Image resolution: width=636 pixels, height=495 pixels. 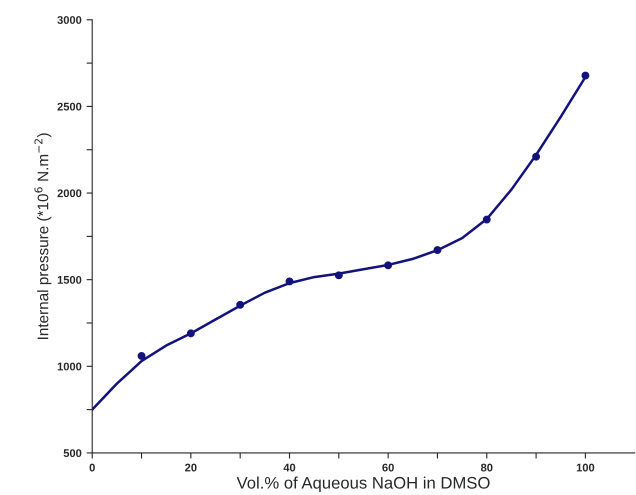 What do you see at coordinates (289, 468) in the screenshot?
I see `x-tick-label: 40` at bounding box center [289, 468].